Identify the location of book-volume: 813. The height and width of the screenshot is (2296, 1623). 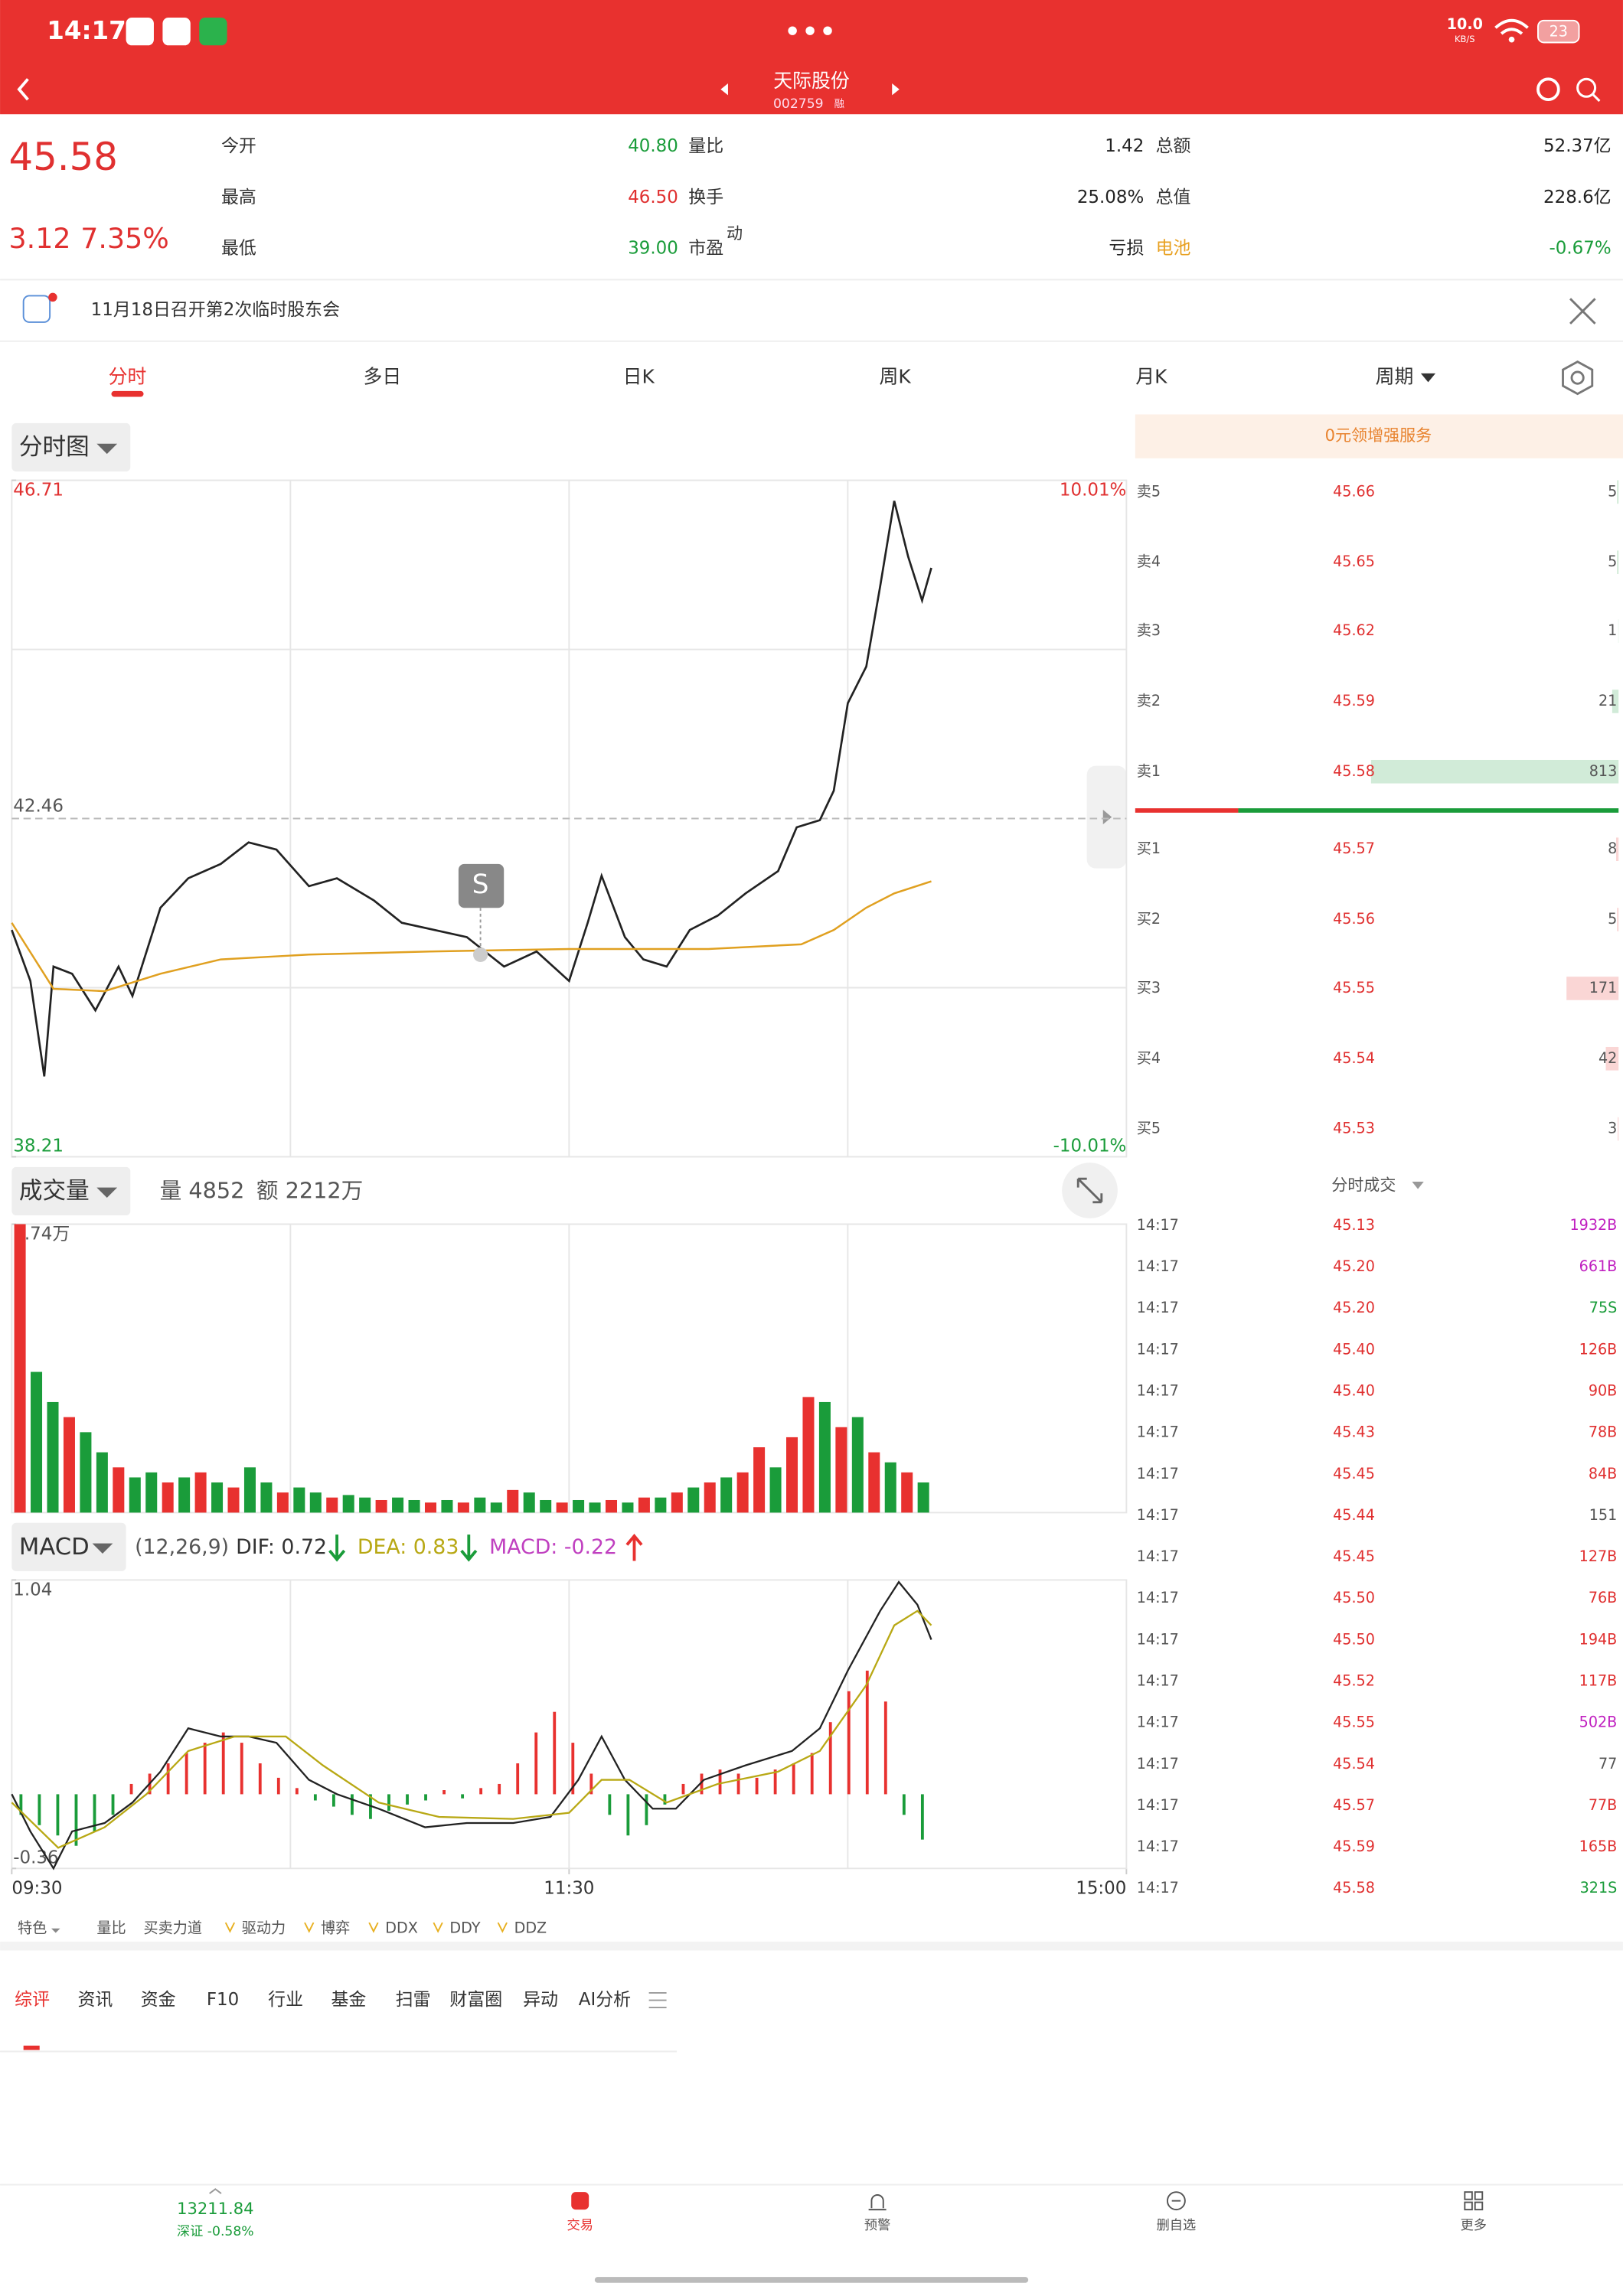
(1603, 771).